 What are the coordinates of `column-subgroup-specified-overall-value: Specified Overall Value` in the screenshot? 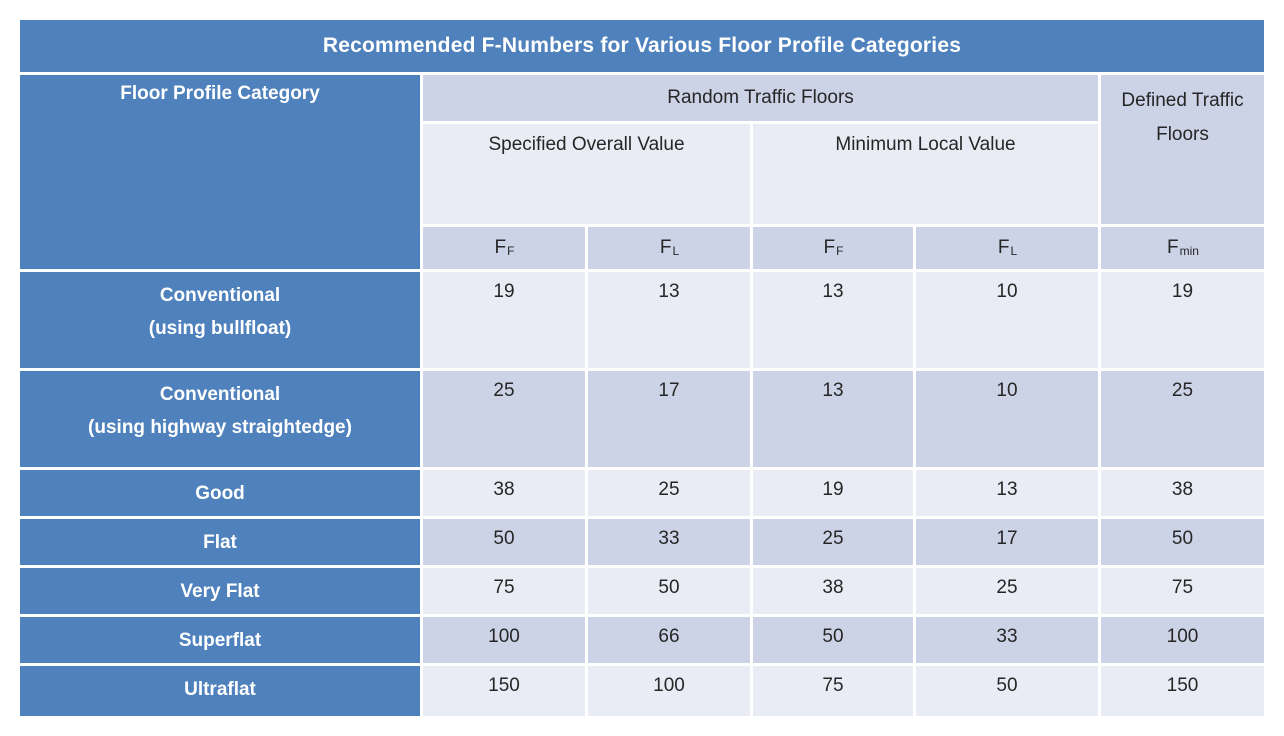 It's located at (586, 174).